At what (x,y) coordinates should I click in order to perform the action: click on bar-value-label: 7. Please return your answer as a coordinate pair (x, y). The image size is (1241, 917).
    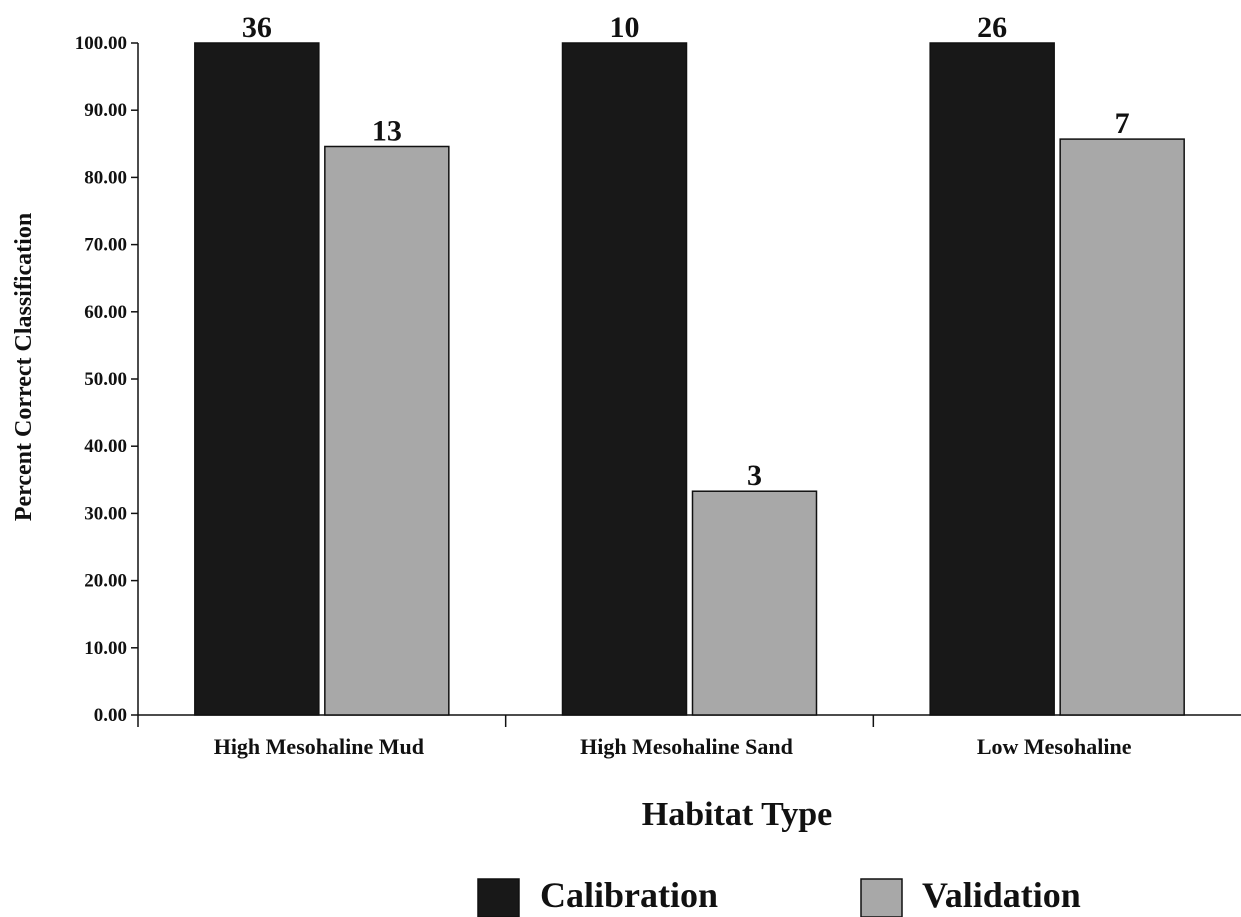
    Looking at the image, I should click on (1122, 123).